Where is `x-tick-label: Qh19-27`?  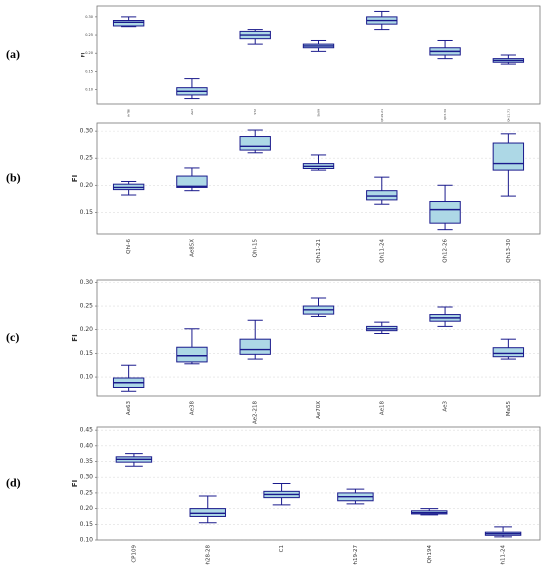
x-tick-label: Qh19-27 is located at coordinates (356, 554).